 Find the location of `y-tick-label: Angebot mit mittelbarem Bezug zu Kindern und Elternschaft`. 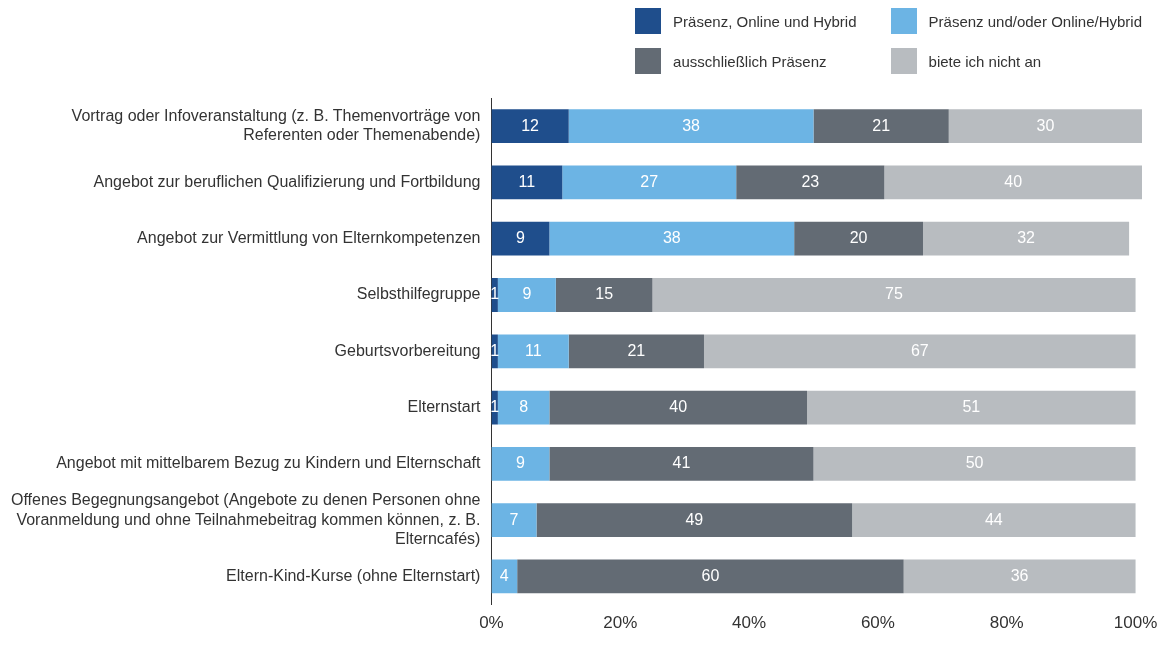

y-tick-label: Angebot mit mittelbarem Bezug zu Kindern und Elternschaft is located at coordinates (268, 463).